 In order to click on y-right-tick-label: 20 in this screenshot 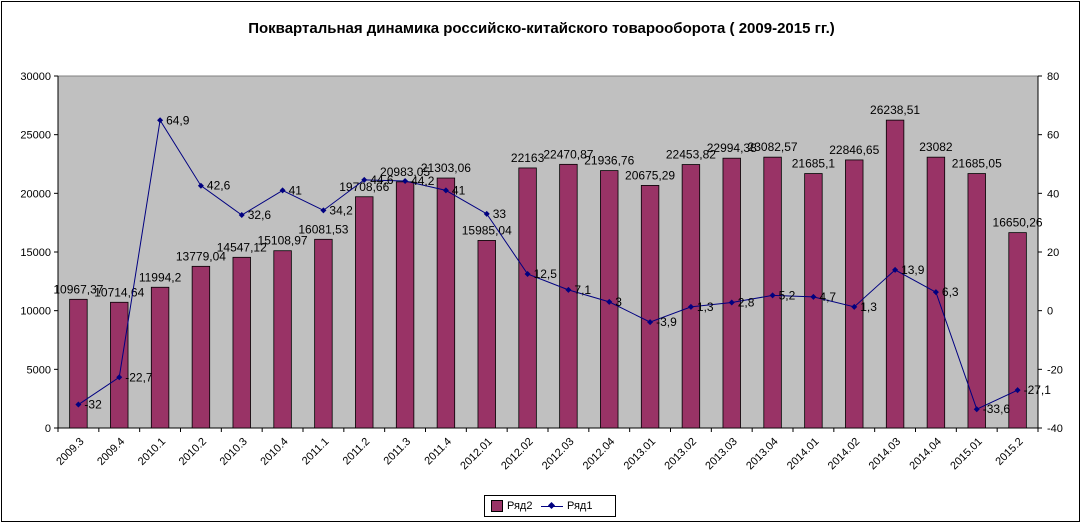, I will do `click(1053, 253)`.